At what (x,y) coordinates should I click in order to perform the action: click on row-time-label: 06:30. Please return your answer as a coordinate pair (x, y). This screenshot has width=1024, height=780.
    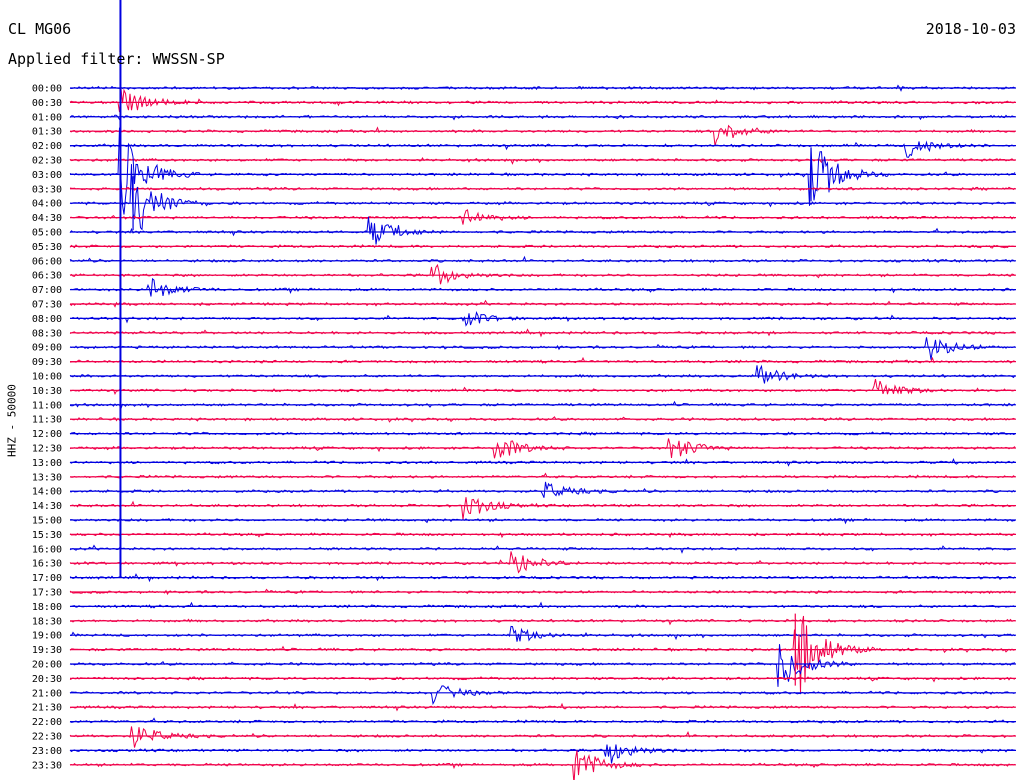
    Looking at the image, I should click on (47, 276).